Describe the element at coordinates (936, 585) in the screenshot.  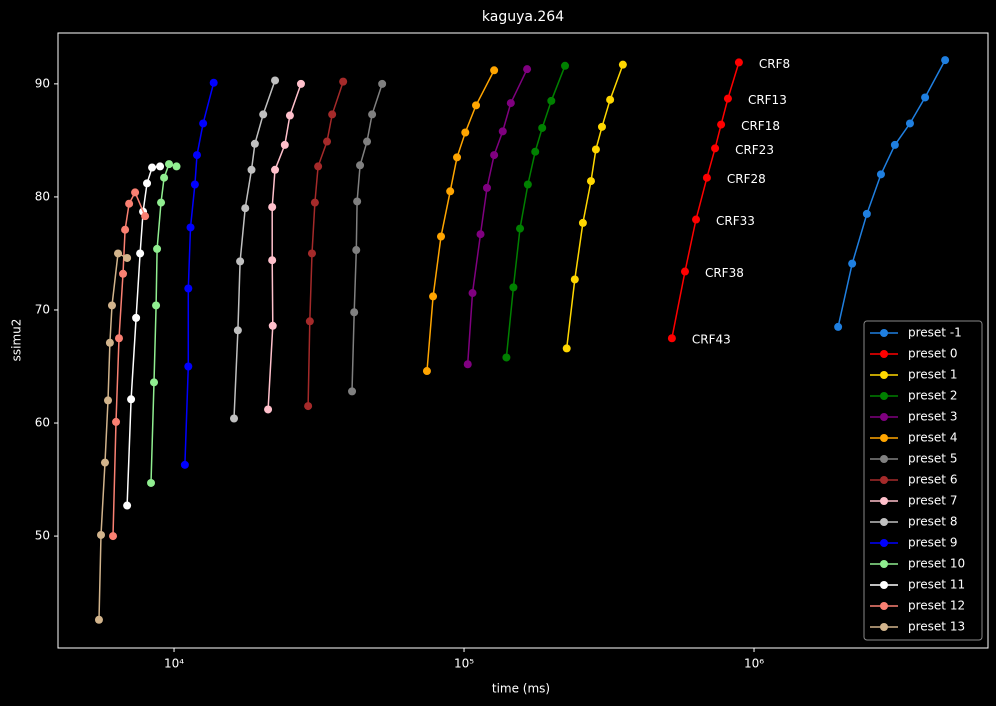
I see `legend-label: preset 11` at that location.